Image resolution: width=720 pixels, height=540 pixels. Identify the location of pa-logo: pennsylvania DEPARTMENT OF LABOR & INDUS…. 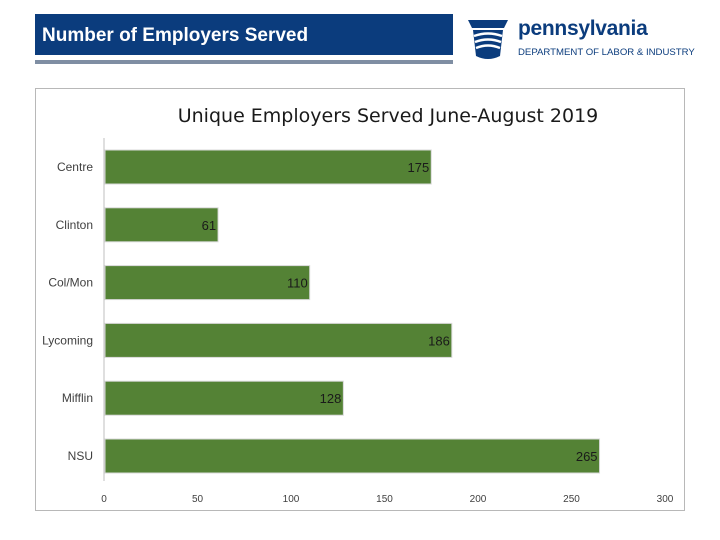
(579, 40).